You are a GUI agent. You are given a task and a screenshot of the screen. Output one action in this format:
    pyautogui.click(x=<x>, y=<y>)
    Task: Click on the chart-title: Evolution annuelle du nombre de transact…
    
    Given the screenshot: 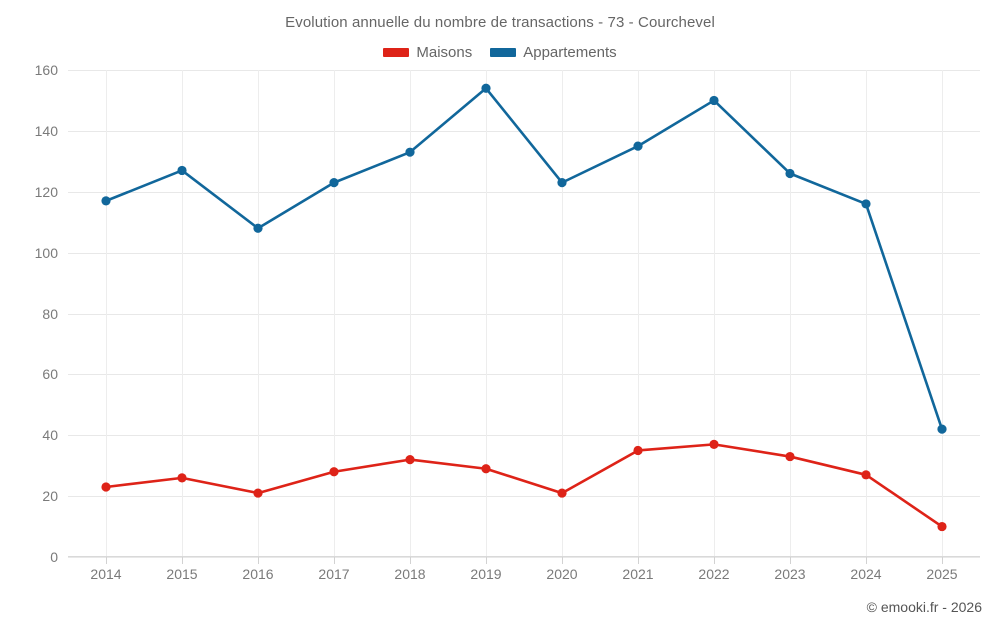 What is the action you would take?
    pyautogui.click(x=500, y=22)
    